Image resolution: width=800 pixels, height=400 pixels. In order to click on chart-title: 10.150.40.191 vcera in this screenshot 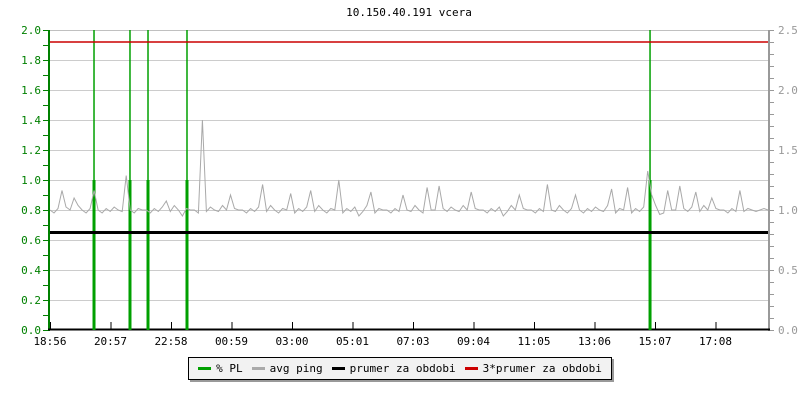, I will do `click(409, 12)`.